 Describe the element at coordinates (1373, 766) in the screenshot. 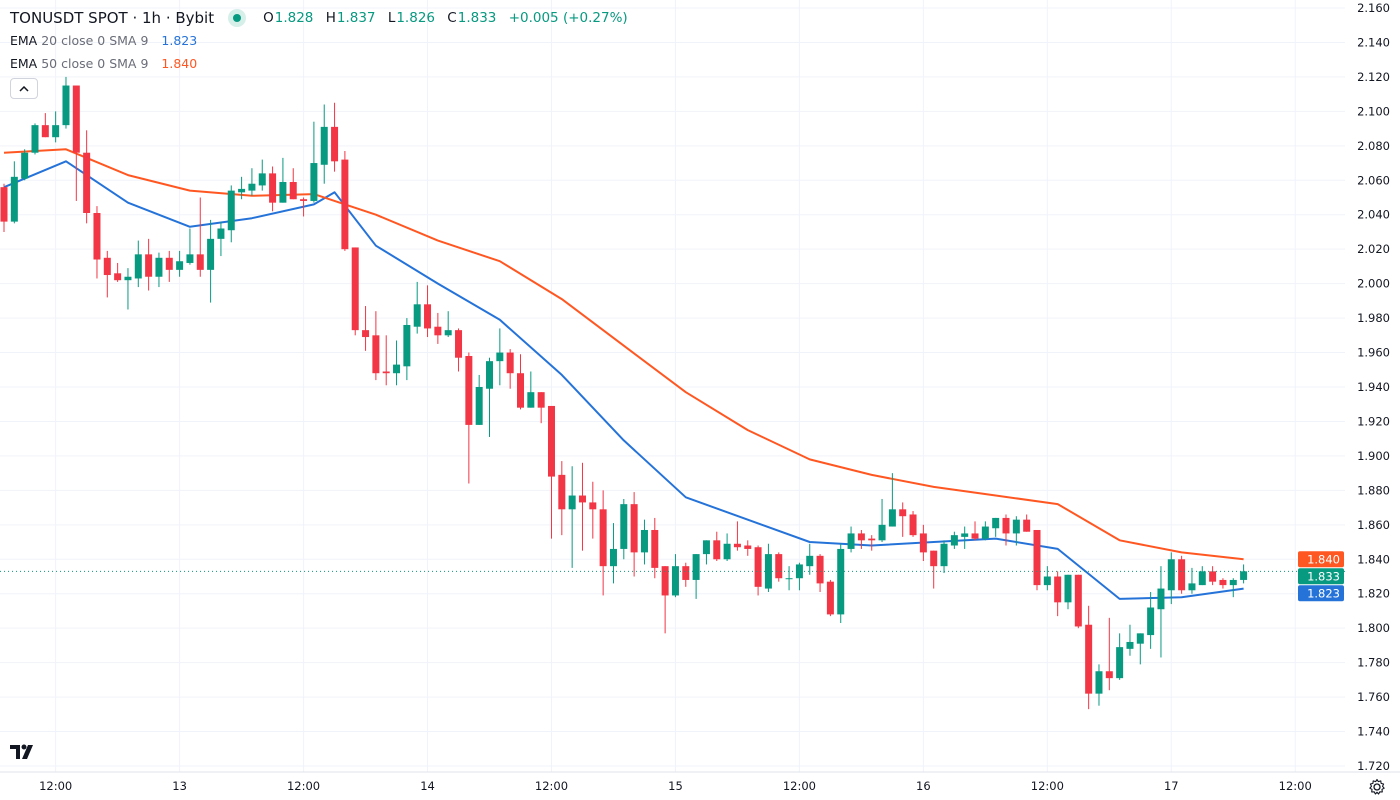

I see `price-tick-label: 1.720` at that location.